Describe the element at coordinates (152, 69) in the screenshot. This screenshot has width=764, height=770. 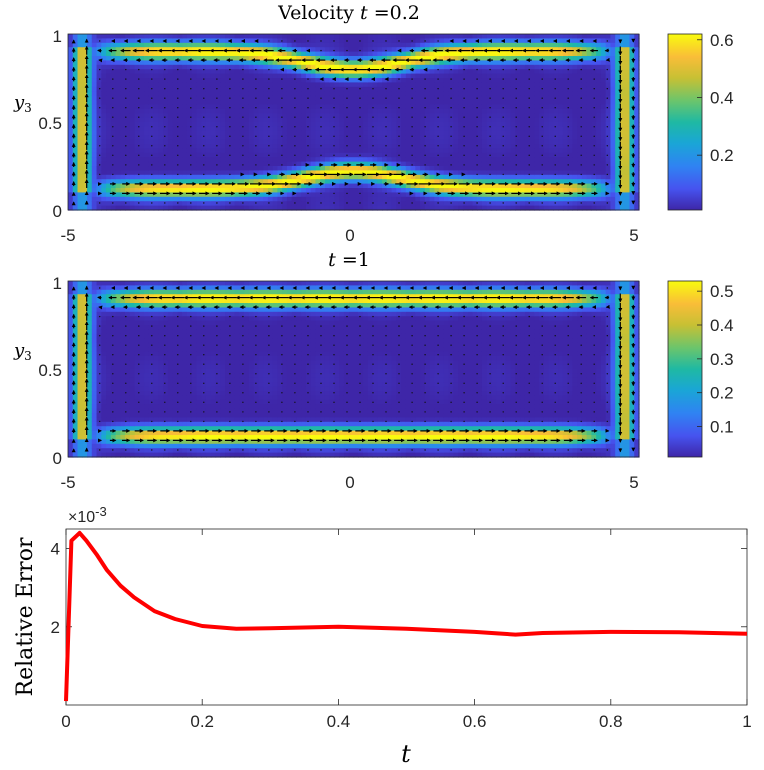
I see `quiver-dot` at that location.